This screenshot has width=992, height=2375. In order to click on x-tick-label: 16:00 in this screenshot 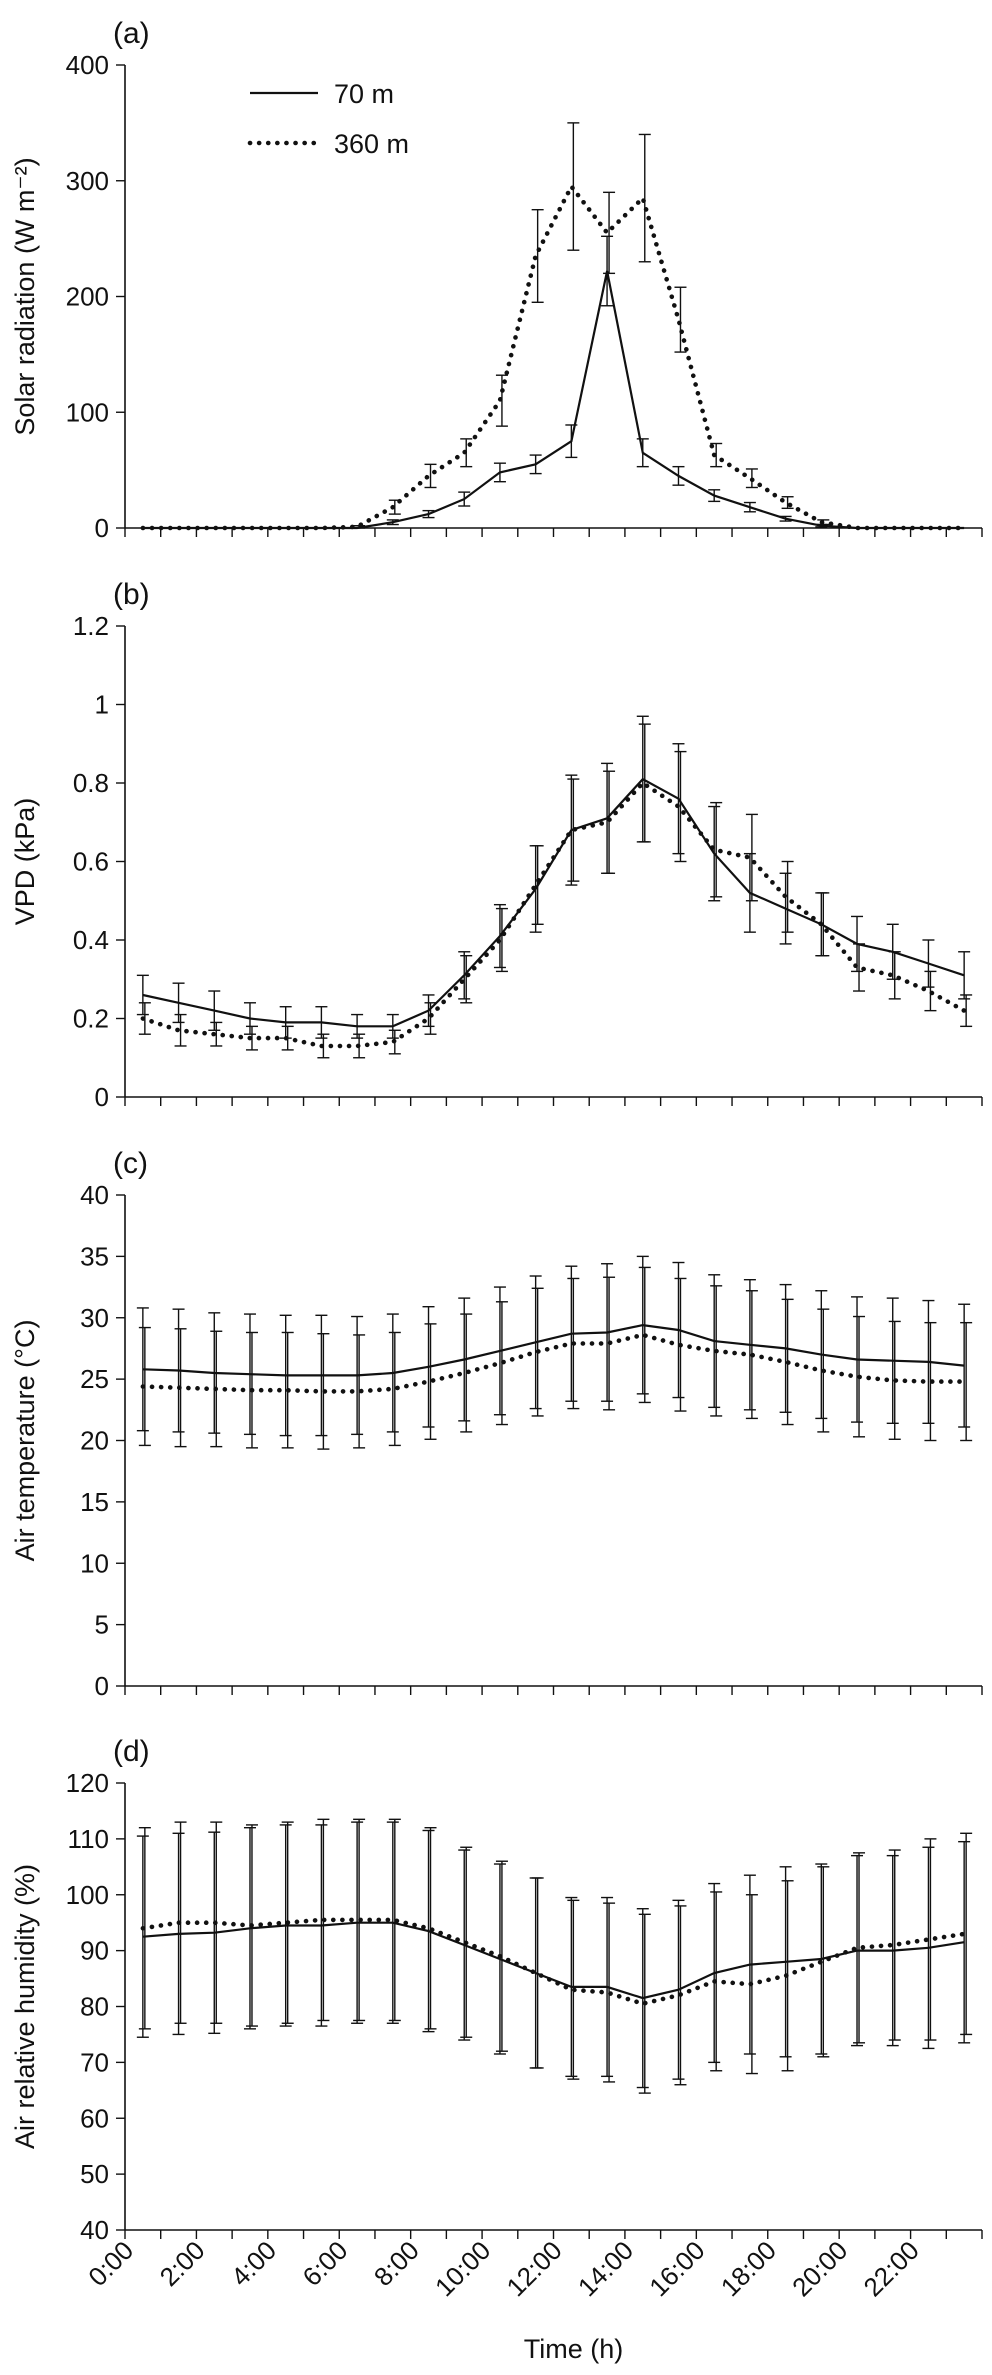, I will do `click(676, 2268)`.